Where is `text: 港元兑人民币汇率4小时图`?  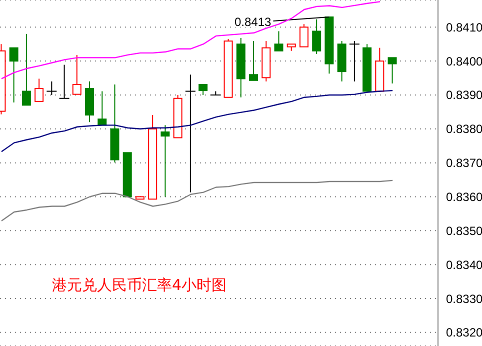 text: 港元兑人民币汇率4小时图 is located at coordinates (139, 285).